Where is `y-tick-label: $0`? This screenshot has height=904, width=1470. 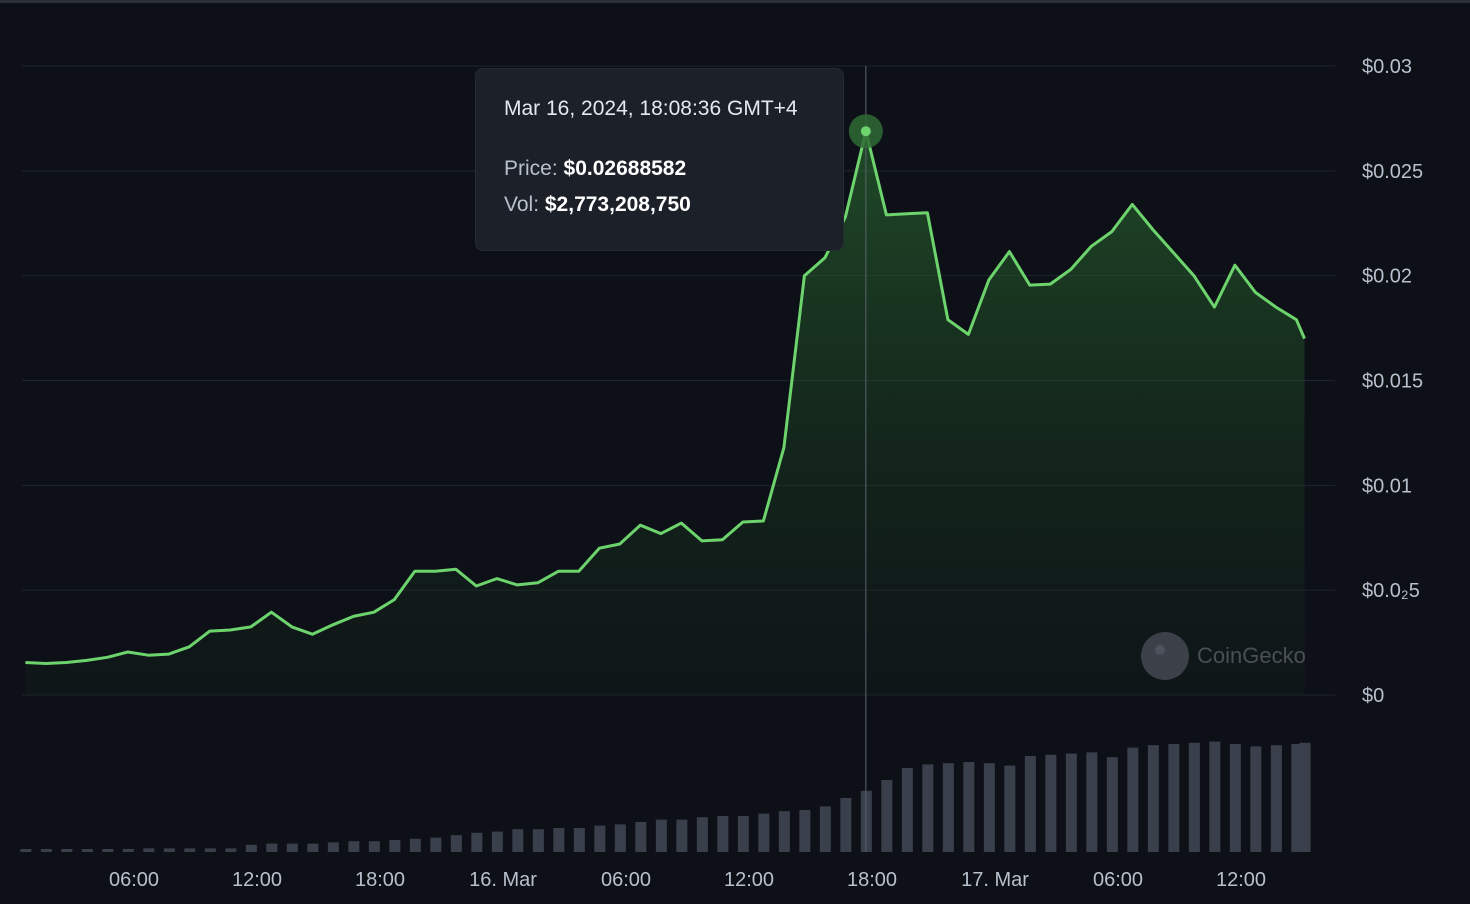
y-tick-label: $0 is located at coordinates (1373, 696).